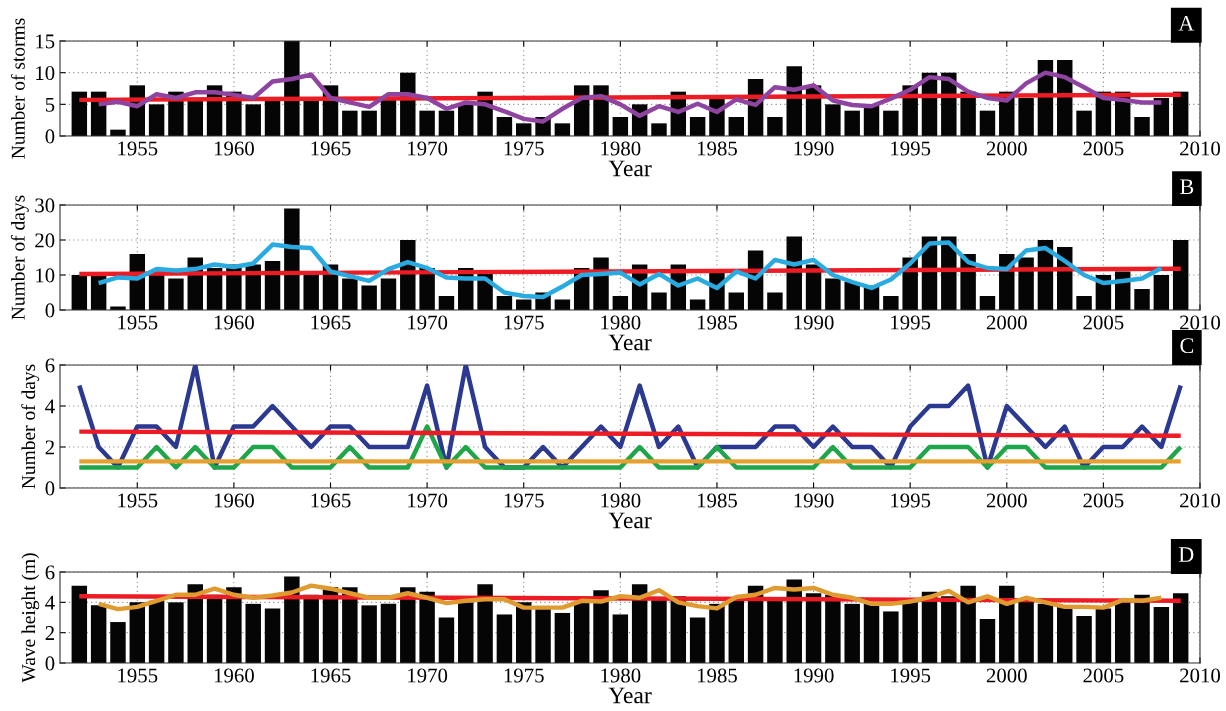 This screenshot has width=1226, height=711. I want to click on text: B, so click(1187, 187).